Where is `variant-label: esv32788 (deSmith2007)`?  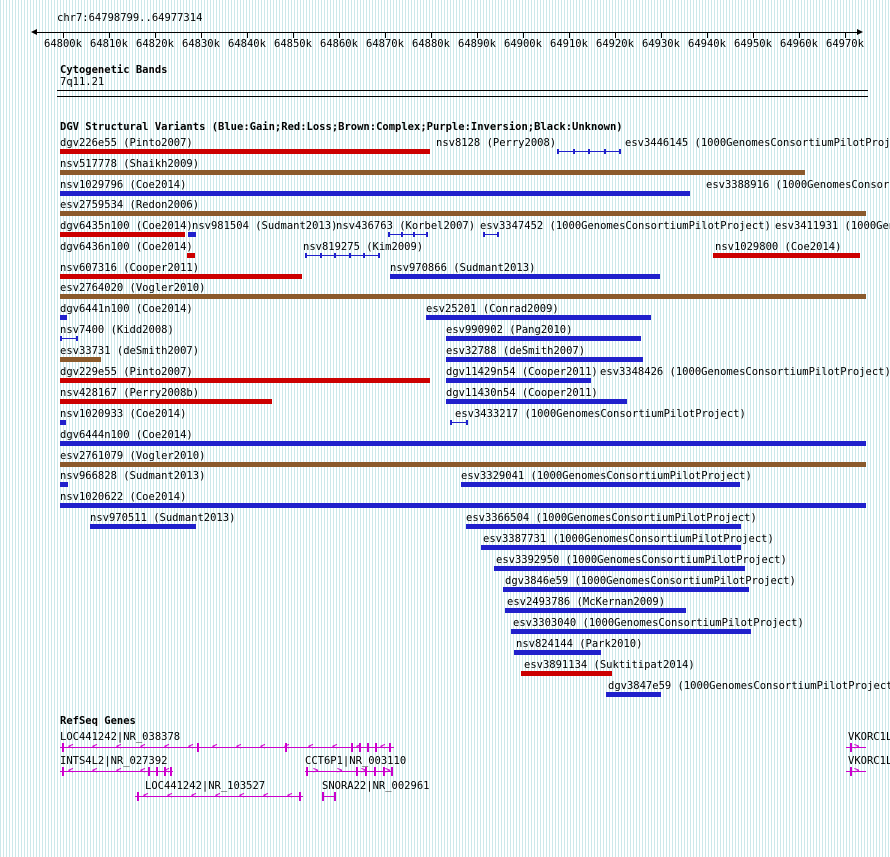 variant-label: esv32788 (deSmith2007) is located at coordinates (516, 351).